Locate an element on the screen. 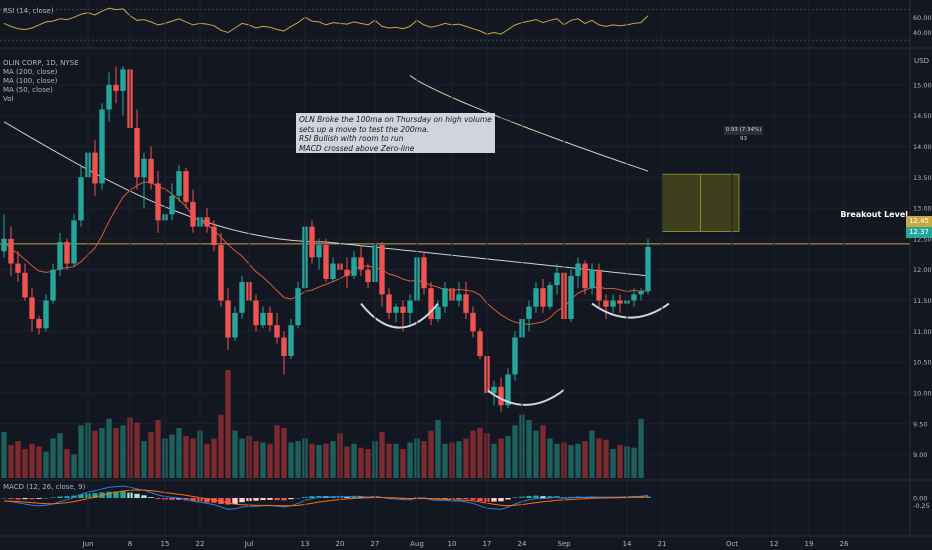 This screenshot has height=550, width=932. price-tick-label: 14.00 is located at coordinates (922, 147).